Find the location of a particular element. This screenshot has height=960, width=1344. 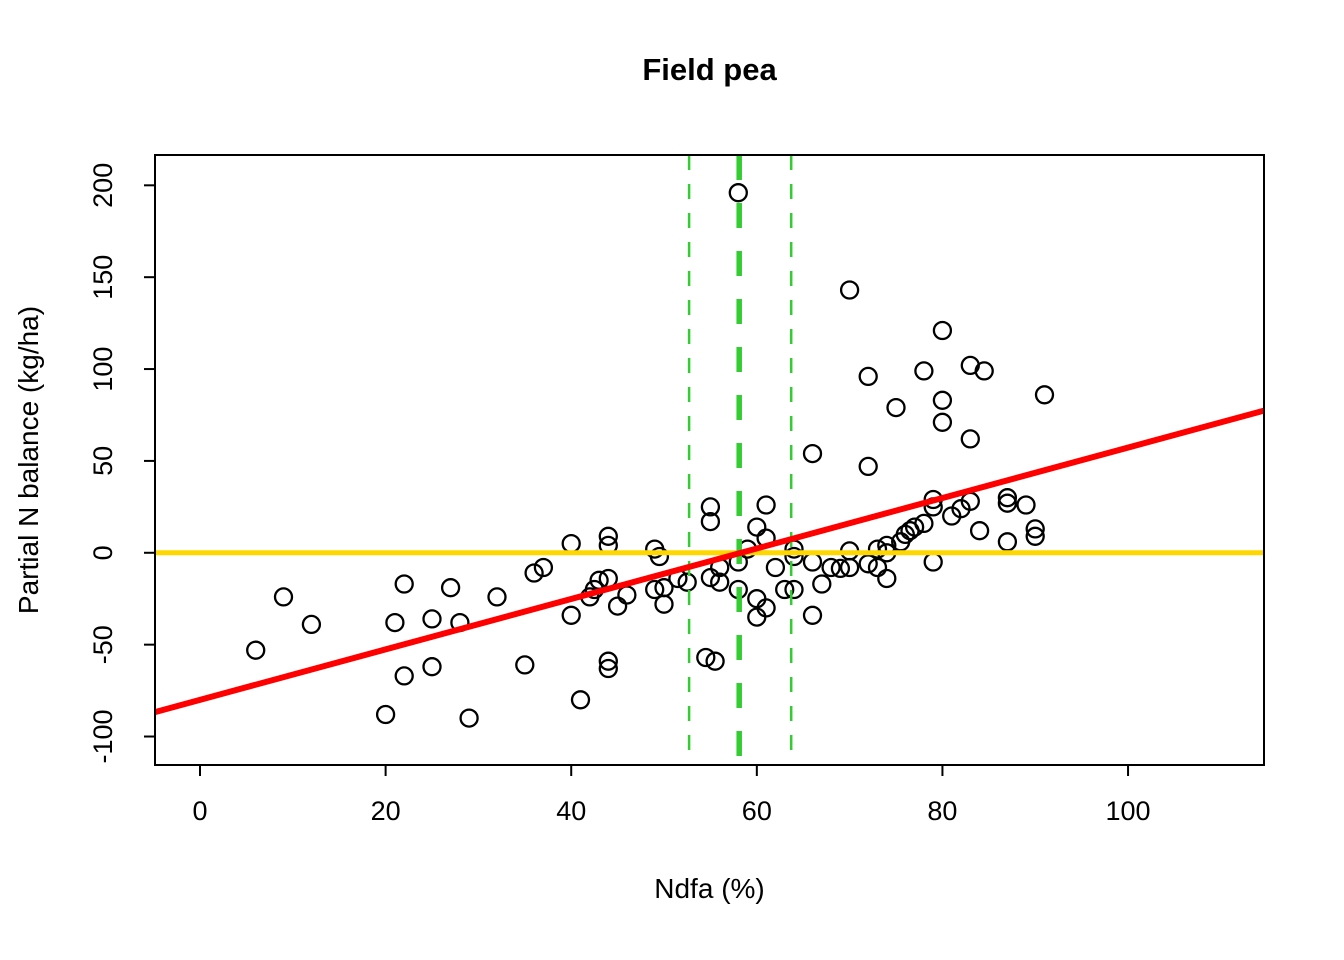

x-axis-title: Ndfa (%) is located at coordinates (709, 888).